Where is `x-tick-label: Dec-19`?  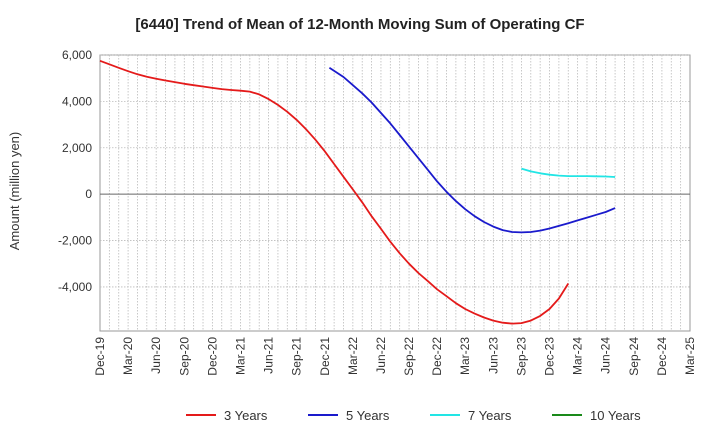
x-tick-label: Dec-19 is located at coordinates (100, 356).